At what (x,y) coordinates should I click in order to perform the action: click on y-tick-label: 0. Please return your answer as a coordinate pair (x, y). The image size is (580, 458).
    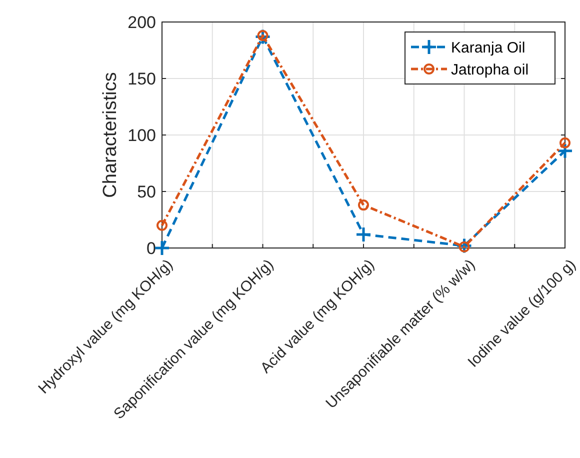
    Looking at the image, I should click on (151, 248).